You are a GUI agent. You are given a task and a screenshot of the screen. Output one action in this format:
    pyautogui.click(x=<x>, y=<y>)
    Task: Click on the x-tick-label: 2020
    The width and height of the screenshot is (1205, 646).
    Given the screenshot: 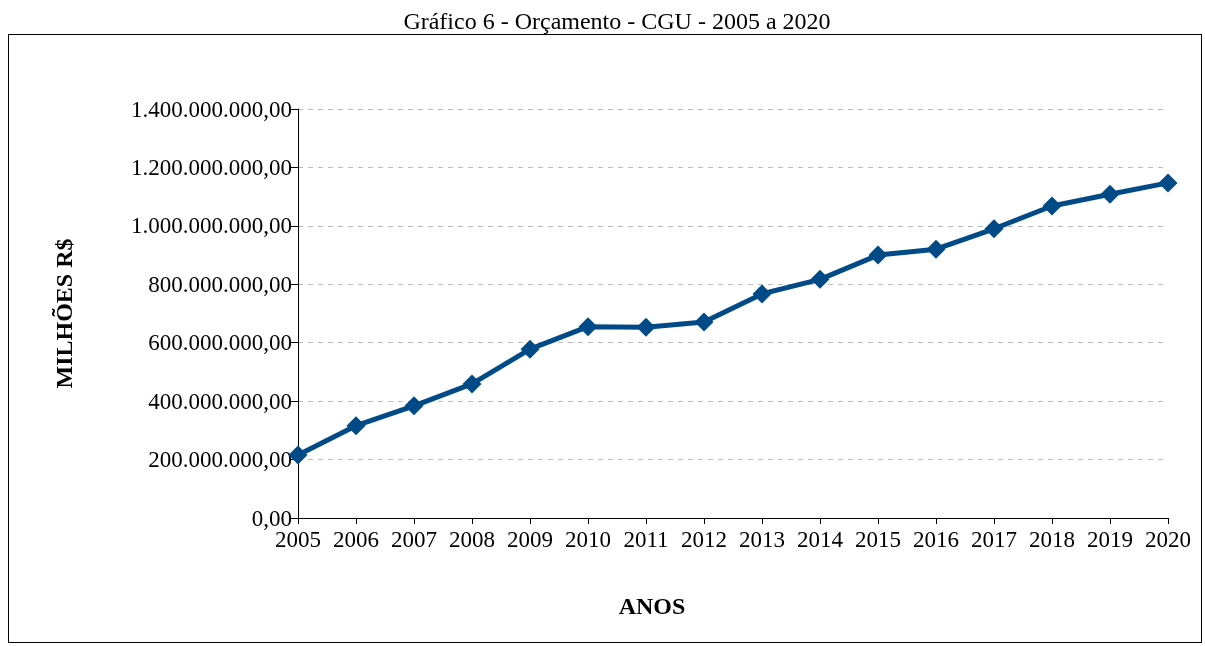 What is the action you would take?
    pyautogui.click(x=1168, y=539)
    